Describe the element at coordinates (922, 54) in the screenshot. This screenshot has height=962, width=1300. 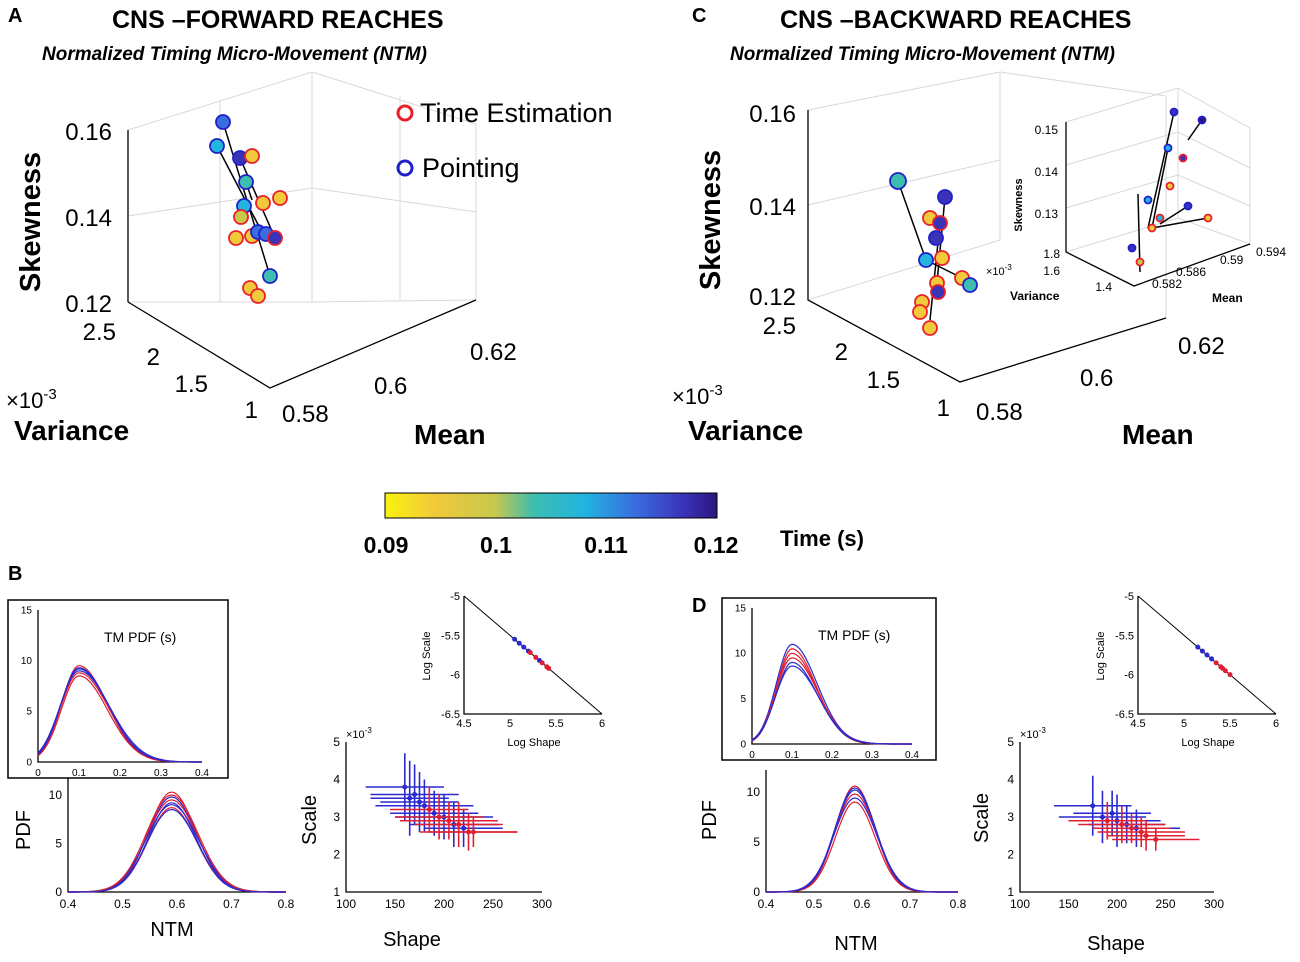
I see `panel-c-subtitle: Normalized Timing Micro-Movement (NTM)` at that location.